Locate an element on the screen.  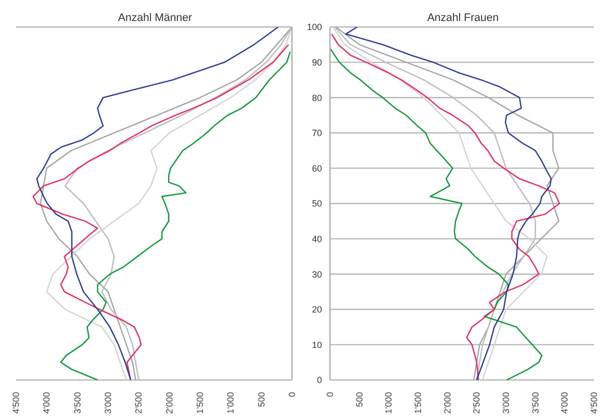
y-tick-label: 90 is located at coordinates (317, 62).